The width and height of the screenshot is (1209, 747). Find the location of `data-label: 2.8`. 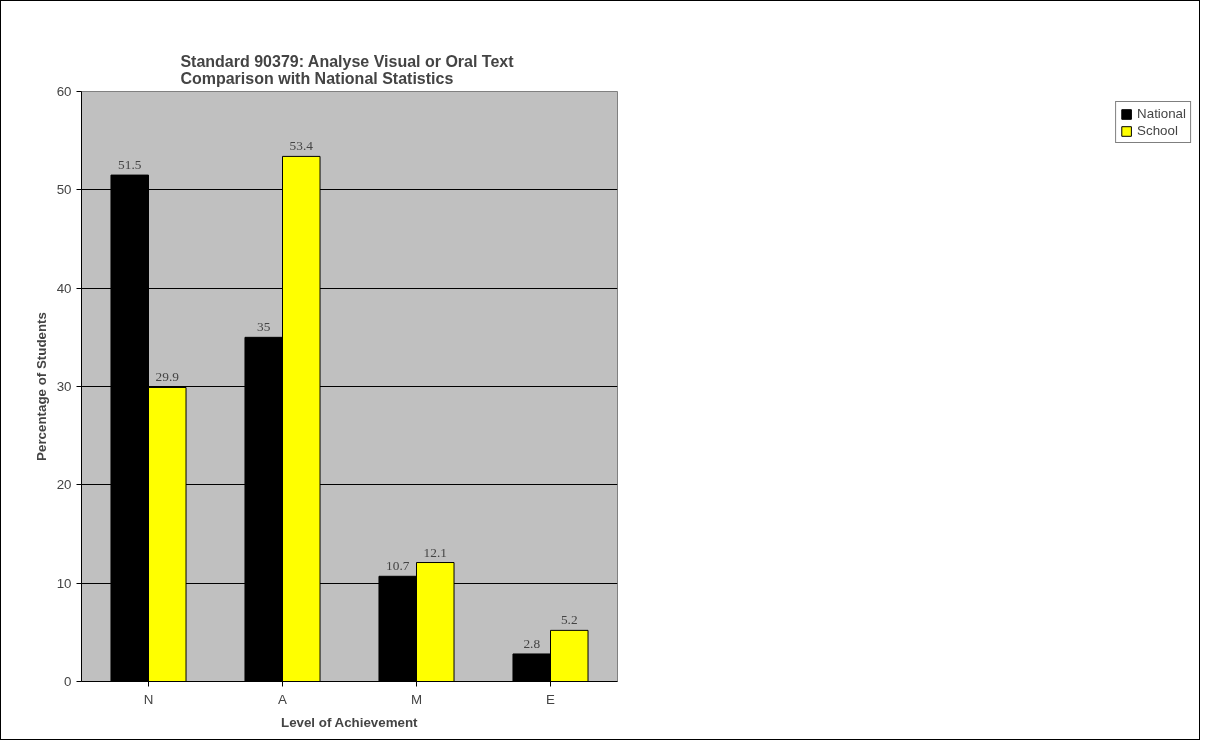

data-label: 2.8 is located at coordinates (532, 643).